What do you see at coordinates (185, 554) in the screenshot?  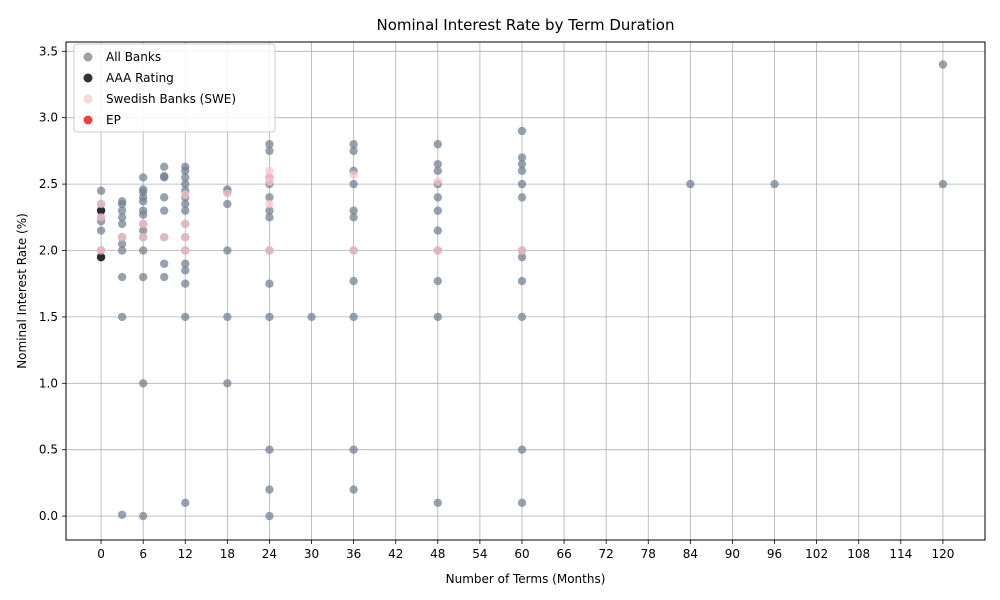 I see `x-tick-label: 12` at bounding box center [185, 554].